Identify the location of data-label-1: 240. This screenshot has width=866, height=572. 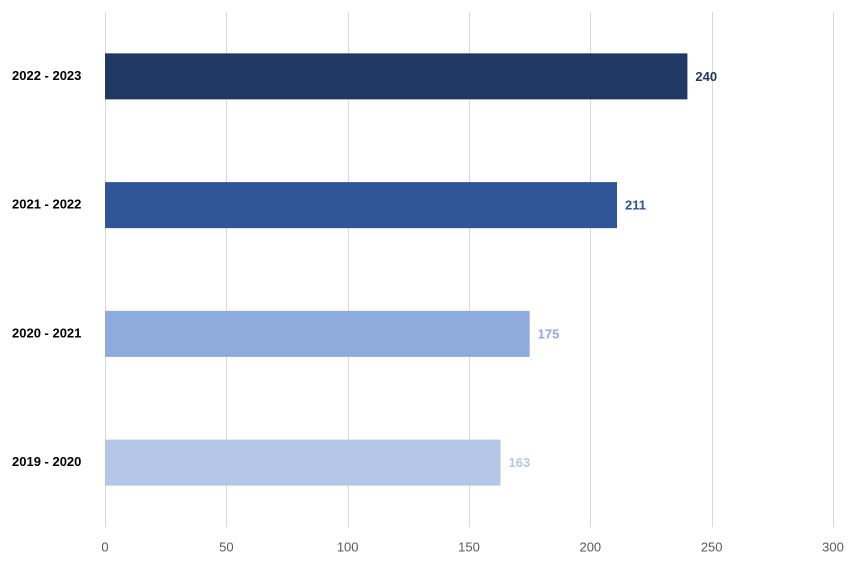
(706, 76).